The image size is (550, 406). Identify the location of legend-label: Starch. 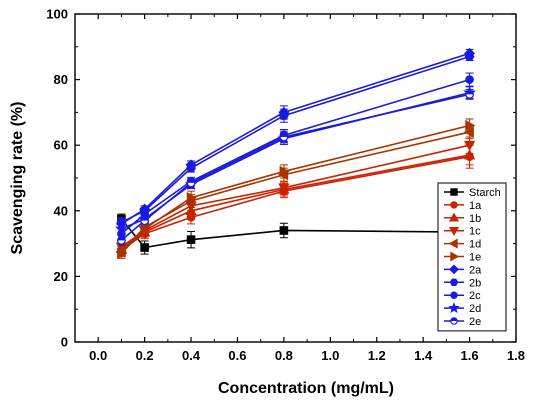
(485, 193).